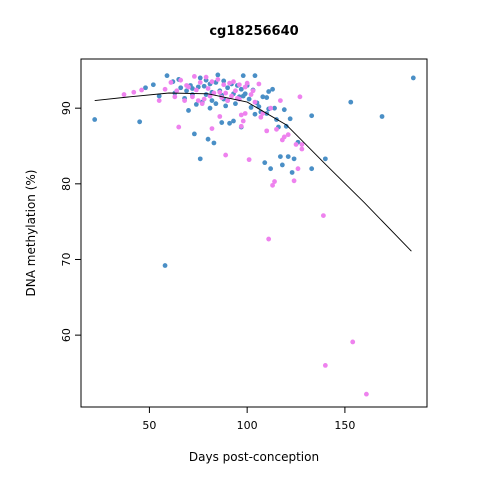  What do you see at coordinates (31, 233) in the screenshot?
I see `y-axis-label: DNA methylation (%)` at bounding box center [31, 233].